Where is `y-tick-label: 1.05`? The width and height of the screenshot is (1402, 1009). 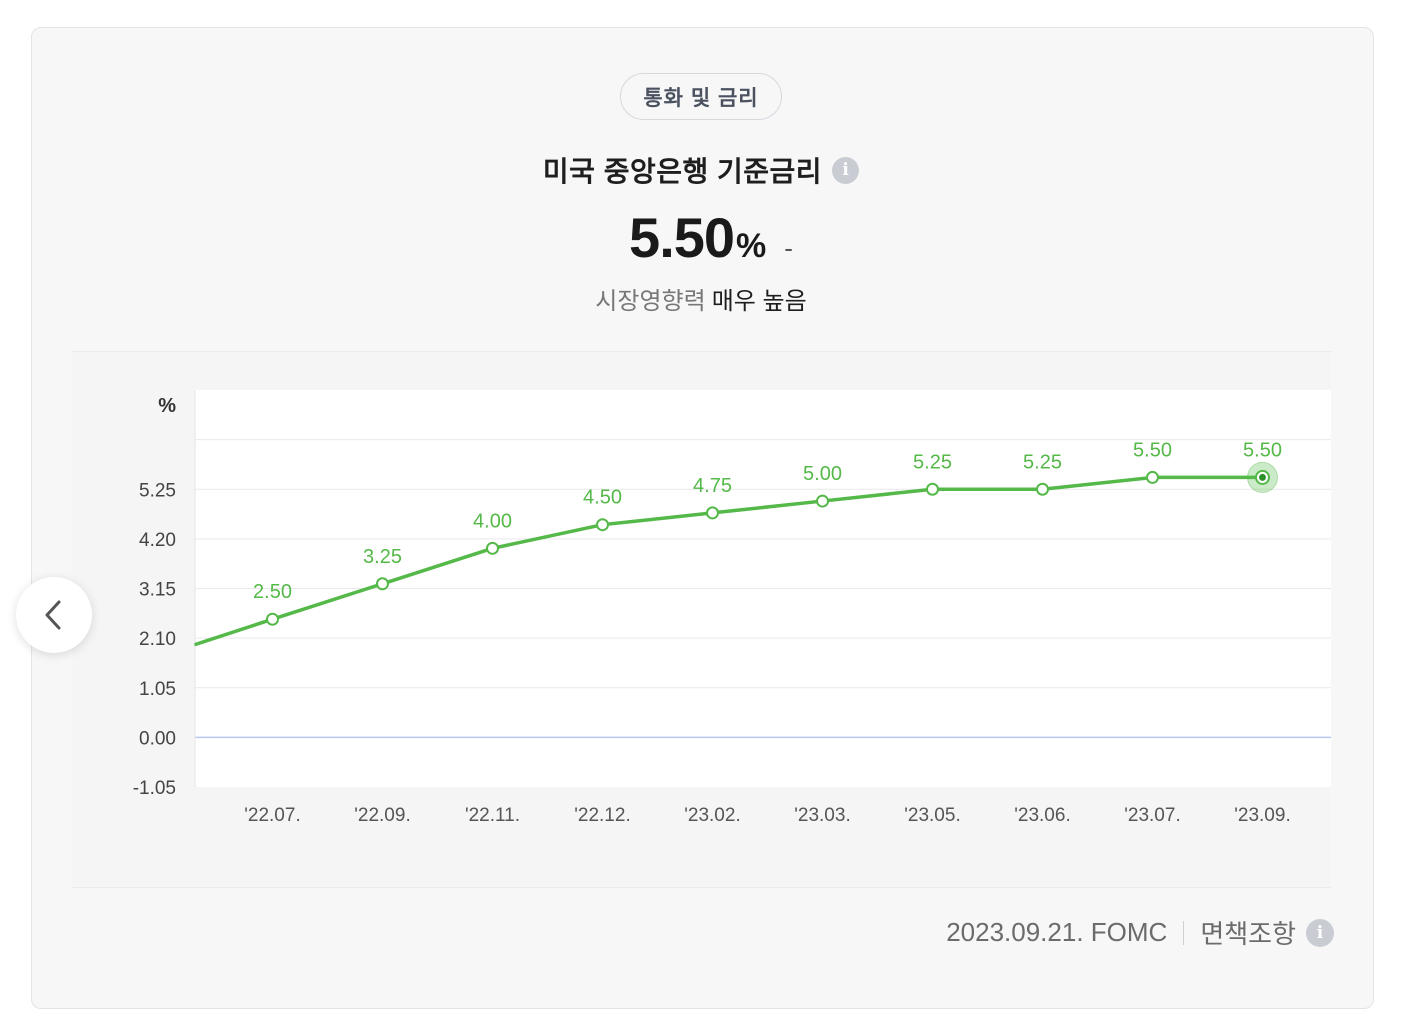
y-tick-label: 1.05 is located at coordinates (157, 689).